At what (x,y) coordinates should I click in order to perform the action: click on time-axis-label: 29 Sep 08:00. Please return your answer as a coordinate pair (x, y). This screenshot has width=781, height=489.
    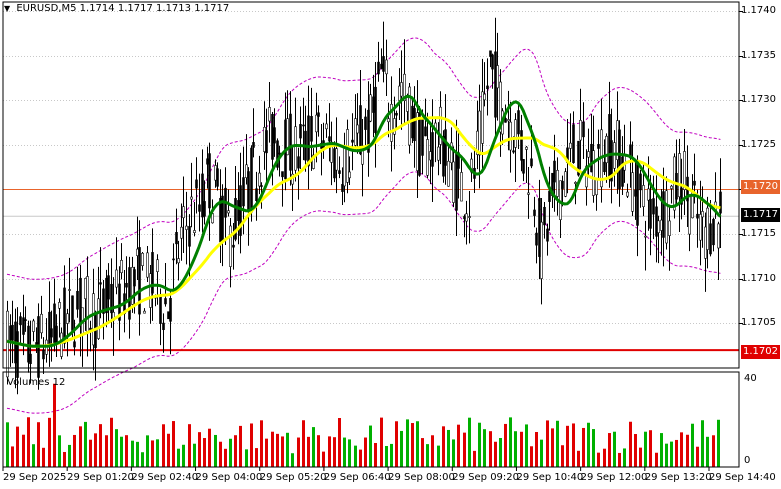
    Looking at the image, I should click on (421, 477).